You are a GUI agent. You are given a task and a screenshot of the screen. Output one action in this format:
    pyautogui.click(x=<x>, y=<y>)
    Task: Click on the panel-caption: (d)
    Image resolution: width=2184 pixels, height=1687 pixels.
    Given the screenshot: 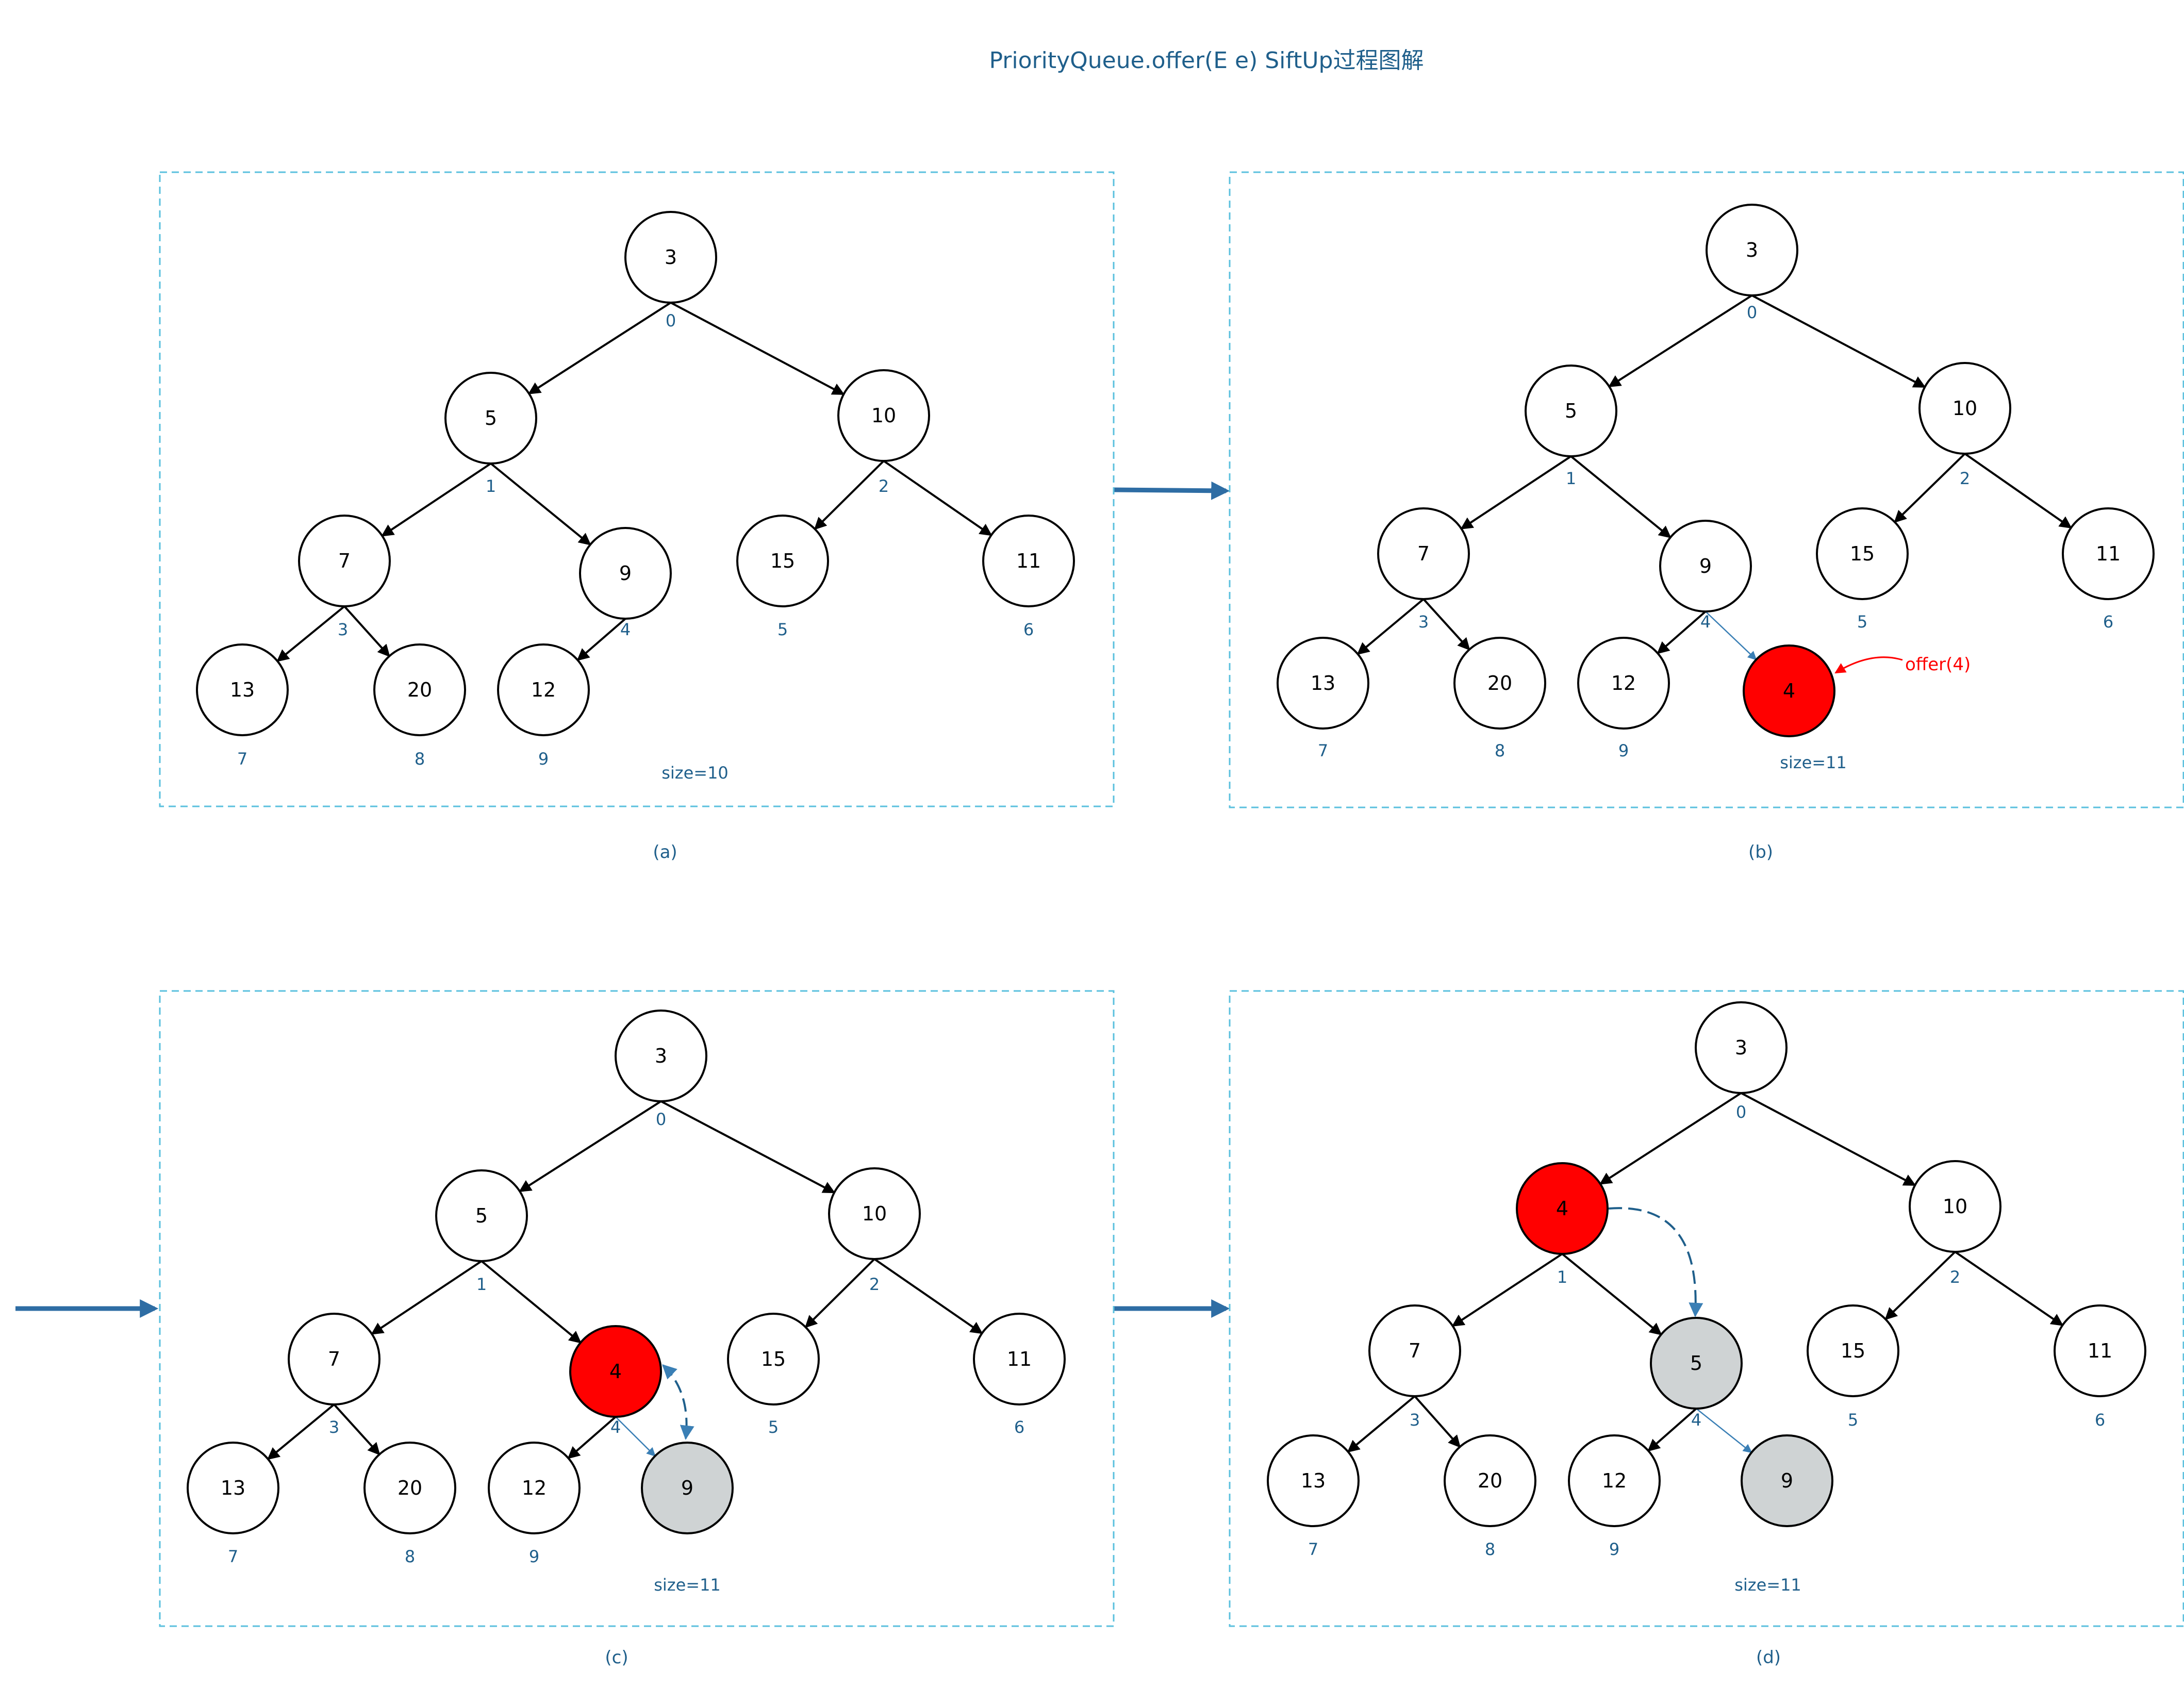 What is the action you would take?
    pyautogui.click(x=1768, y=1657)
    